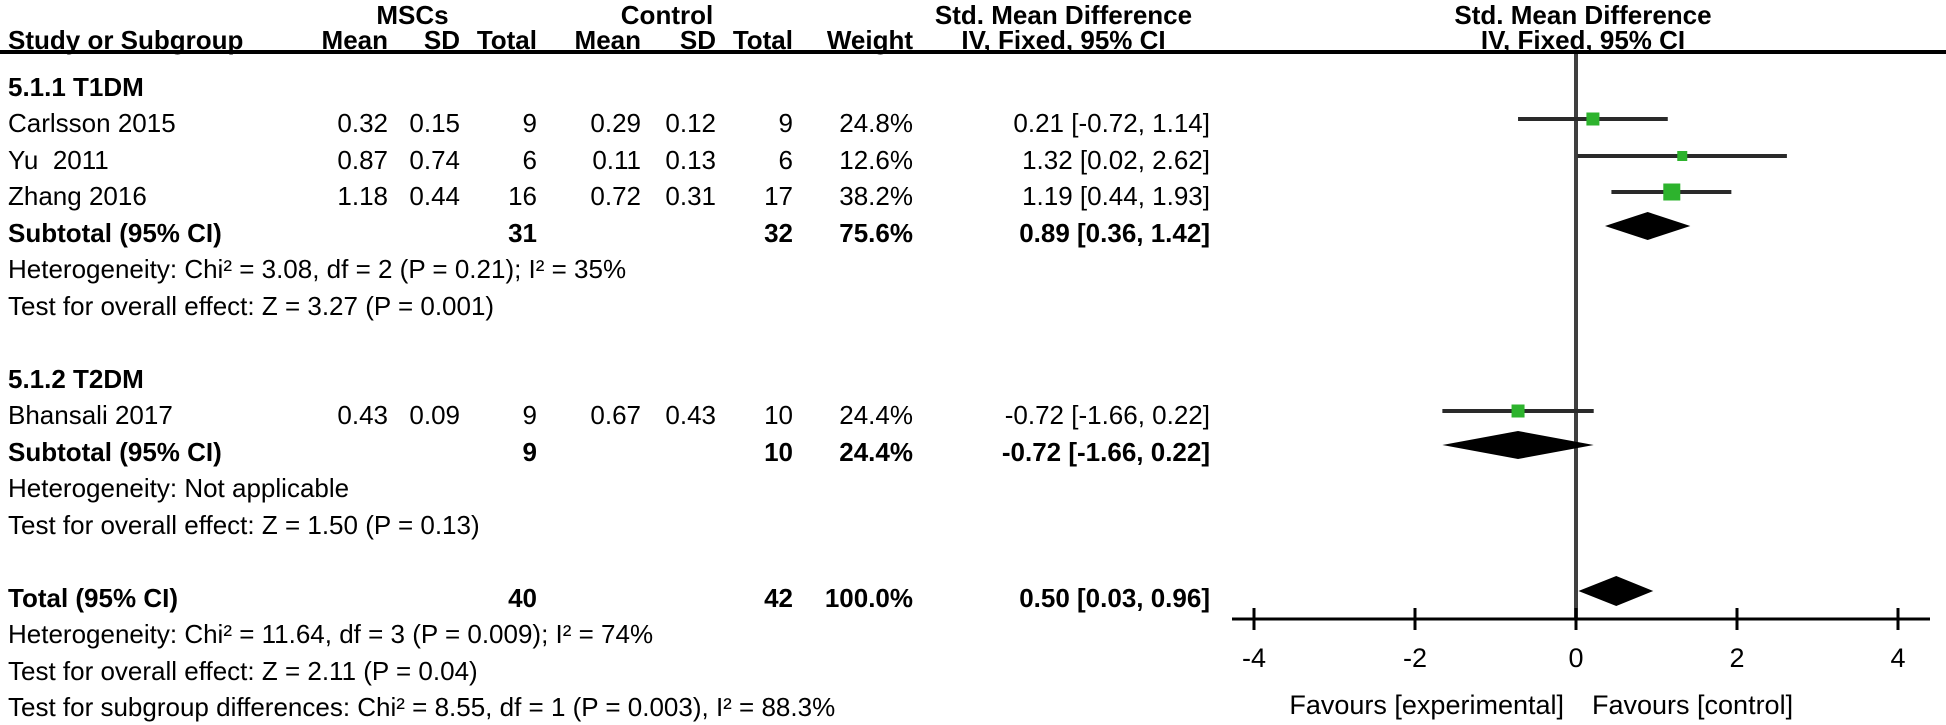  What do you see at coordinates (869, 40) in the screenshot?
I see `column-header-weight: Weight` at bounding box center [869, 40].